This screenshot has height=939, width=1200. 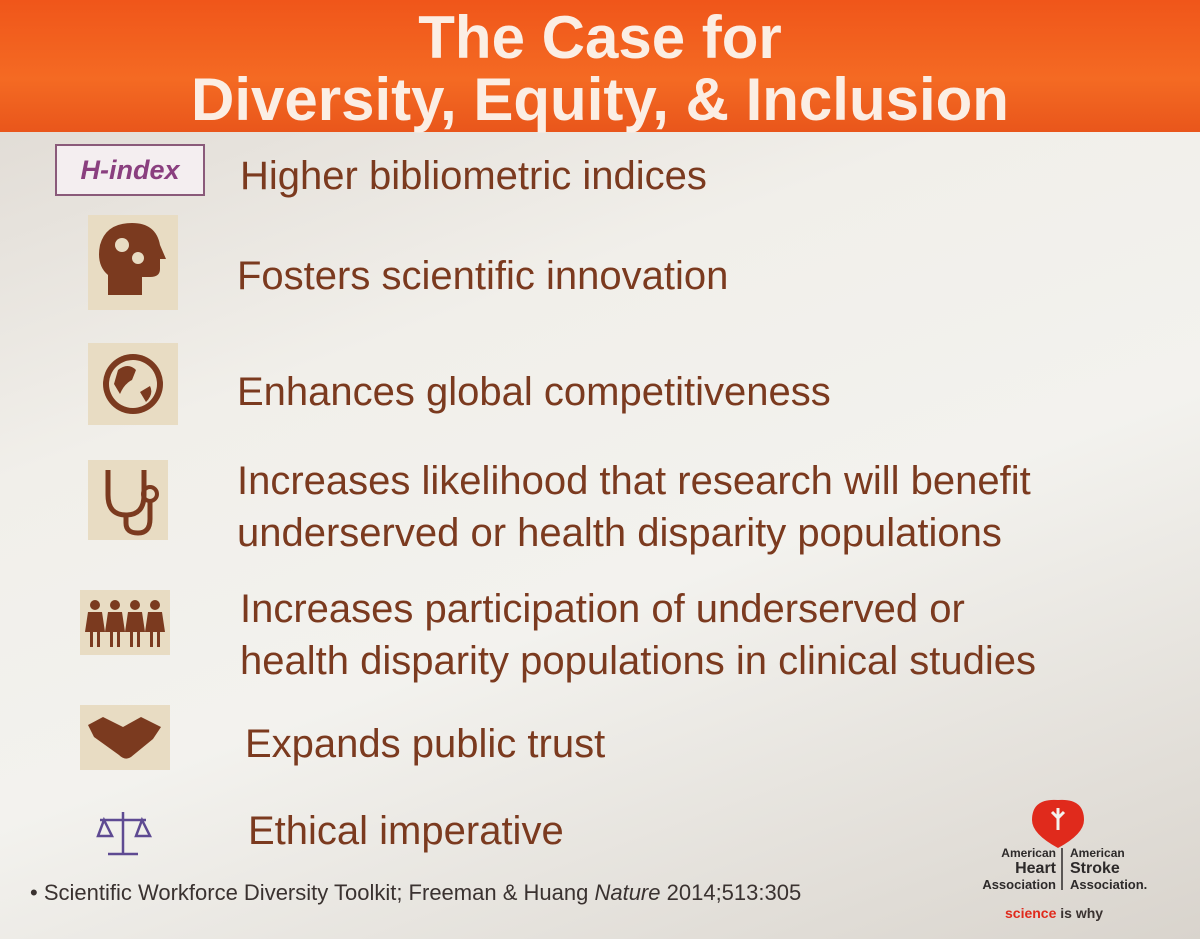 What do you see at coordinates (1095, 868) in the screenshot?
I see `logo-word: Stroke` at bounding box center [1095, 868].